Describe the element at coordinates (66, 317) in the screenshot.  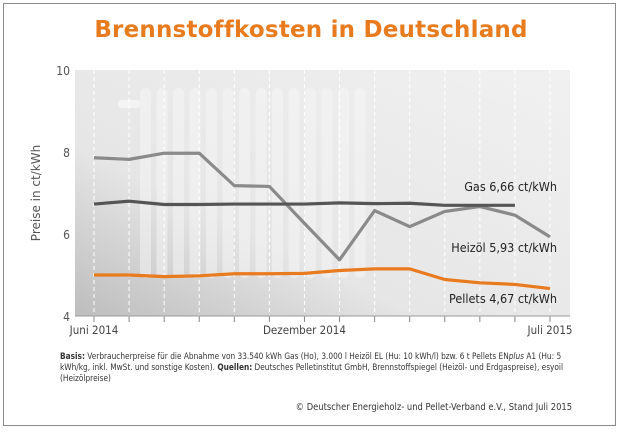
I see `y-tick-label: 4` at that location.